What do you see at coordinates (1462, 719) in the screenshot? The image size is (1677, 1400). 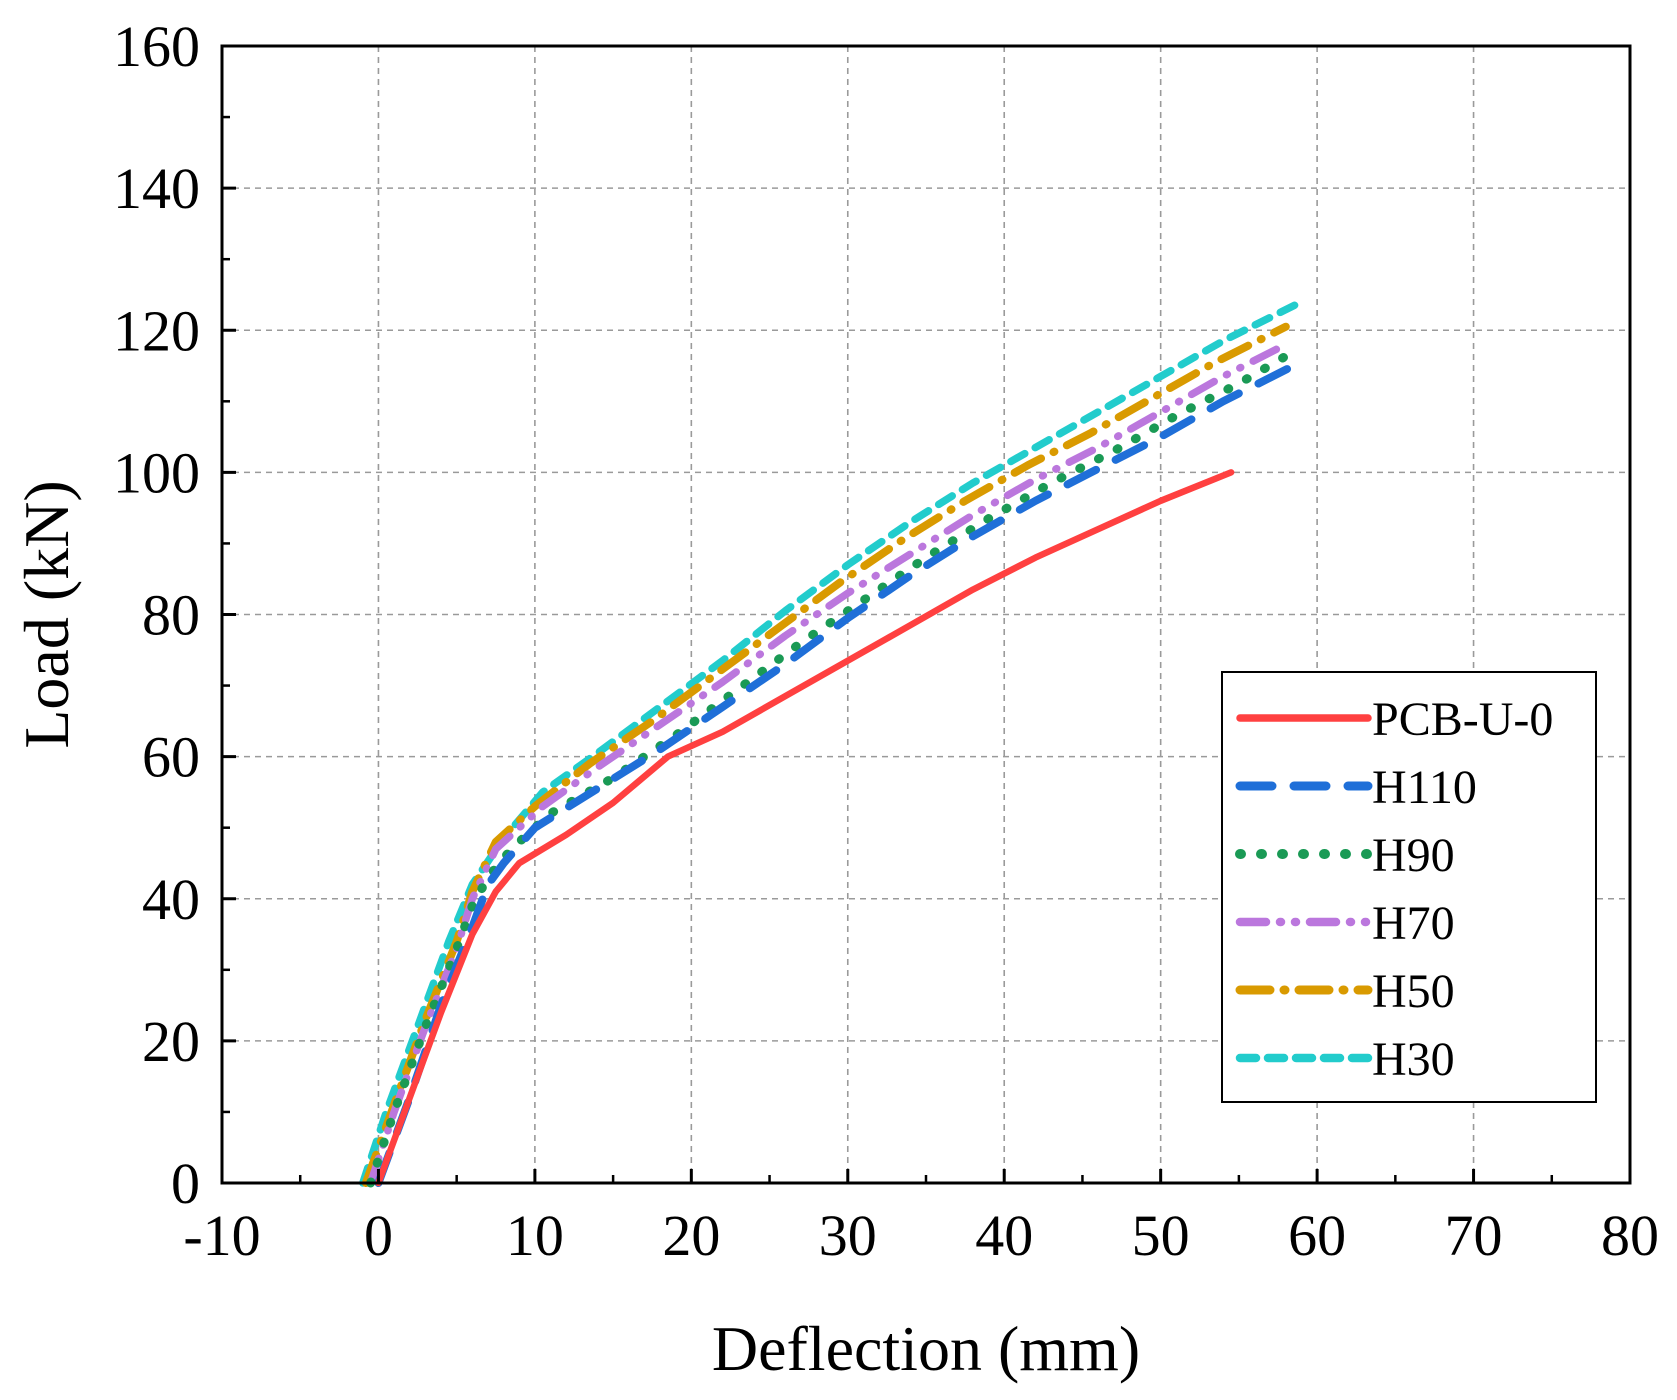 I see `legend-label: PCB-U-0` at bounding box center [1462, 719].